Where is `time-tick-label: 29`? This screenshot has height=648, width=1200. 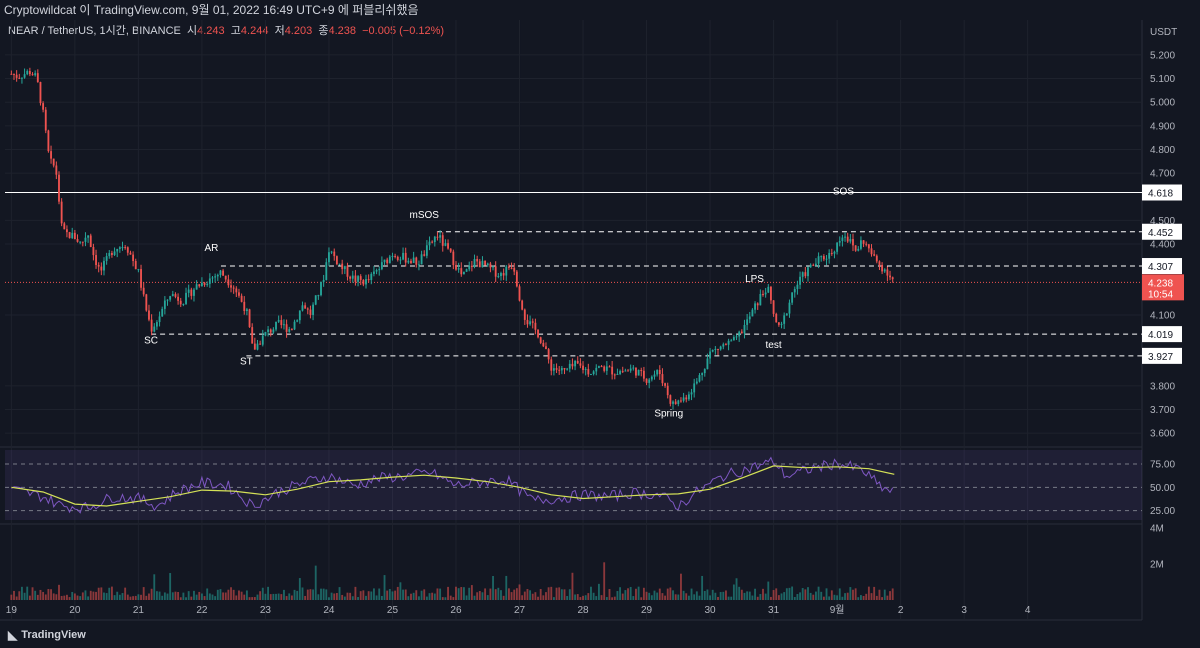
time-tick-label: 29 is located at coordinates (647, 610).